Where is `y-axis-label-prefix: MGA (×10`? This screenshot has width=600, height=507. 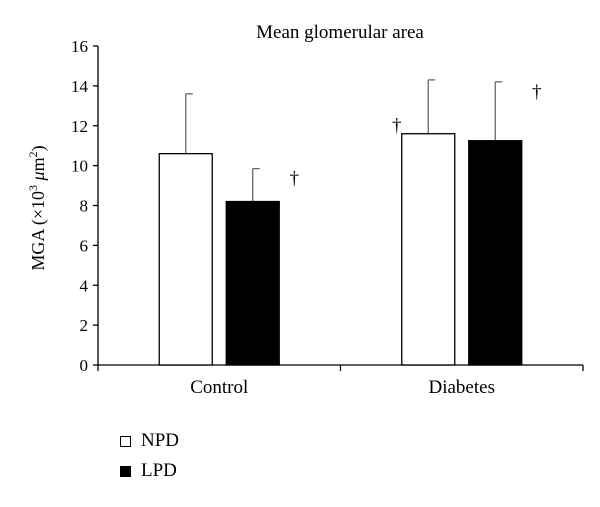
y-axis-label-prefix: MGA (×10 is located at coordinates (38, 231).